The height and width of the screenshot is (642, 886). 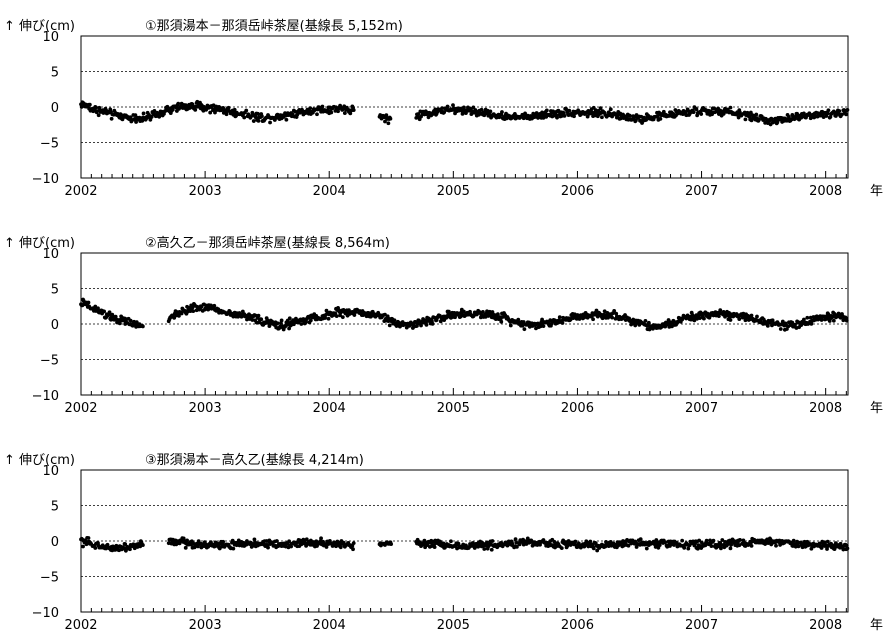 What do you see at coordinates (50, 471) in the screenshot?
I see `y-tick-label: 10` at bounding box center [50, 471].